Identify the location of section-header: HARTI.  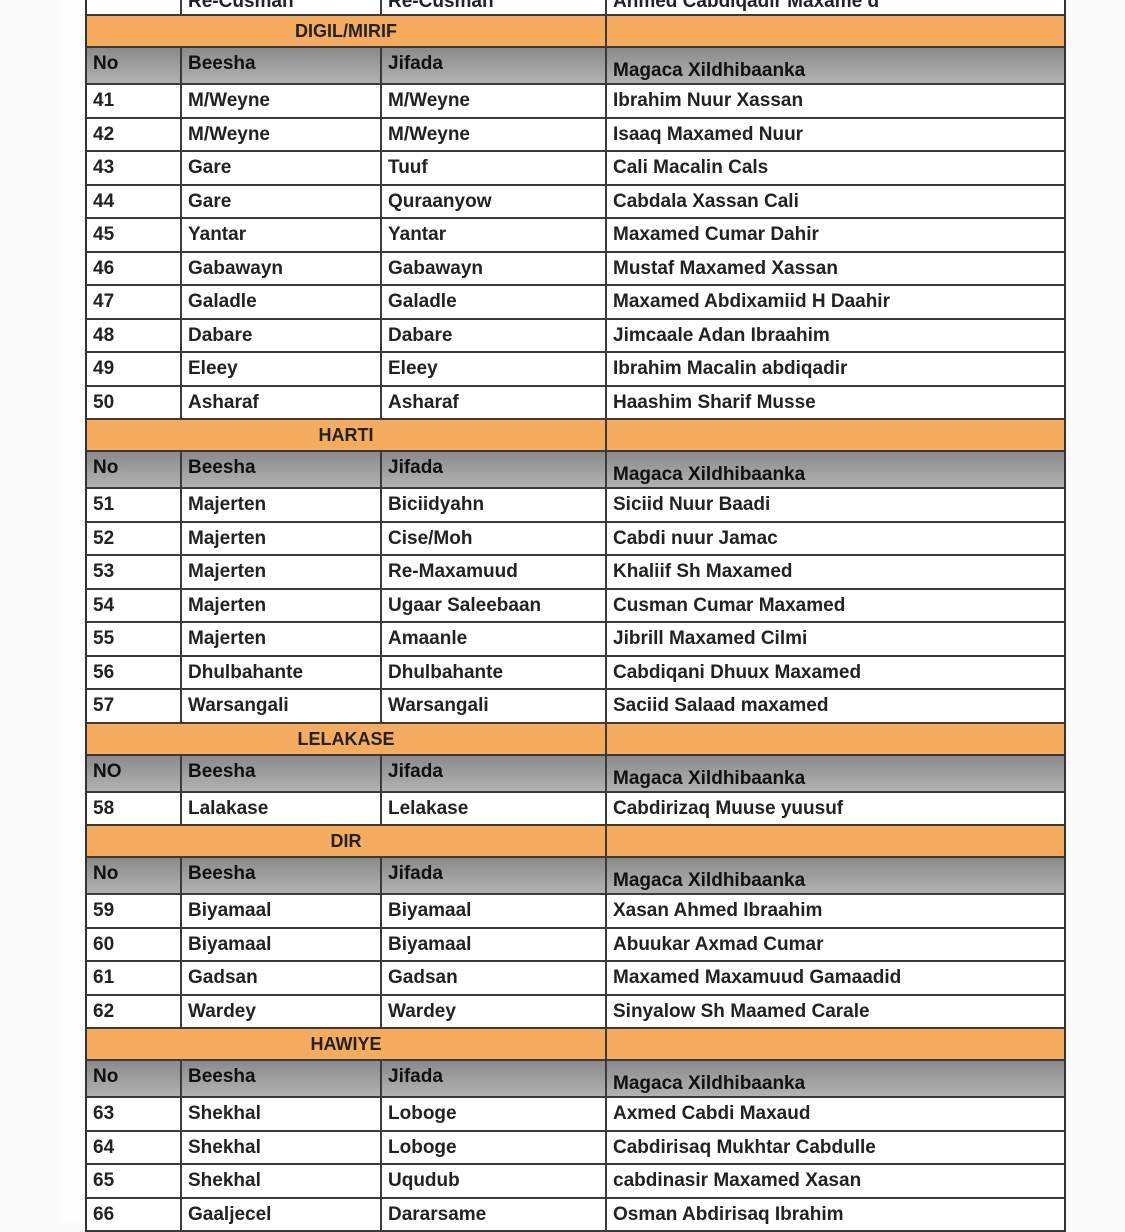
(575, 436).